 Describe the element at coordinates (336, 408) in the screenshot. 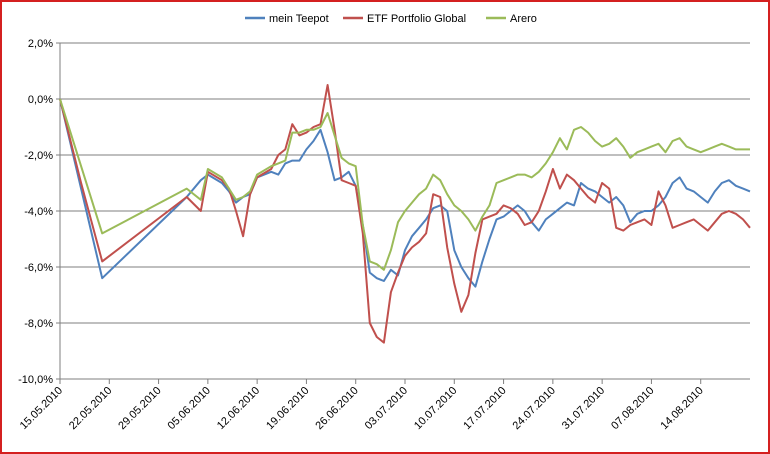

I see `x-tick-label: 26.06.2010` at that location.